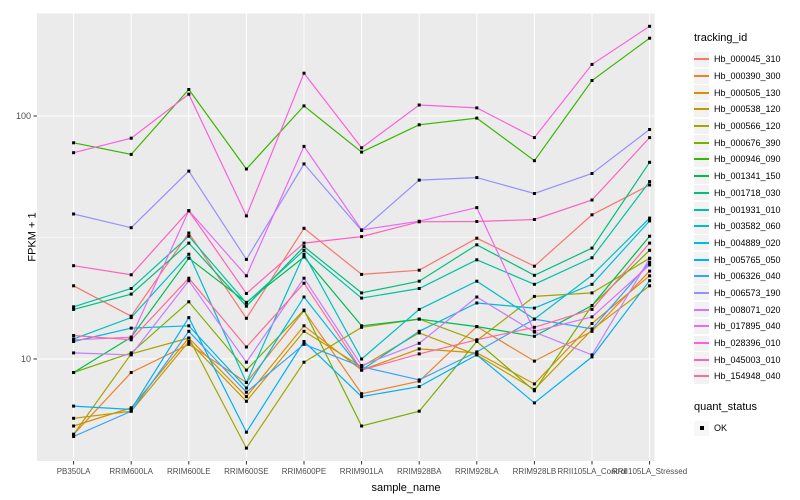 This screenshot has width=800, height=500. I want to click on legend-item-Hb_000676_390: Hb_000676_390, so click(747, 142).